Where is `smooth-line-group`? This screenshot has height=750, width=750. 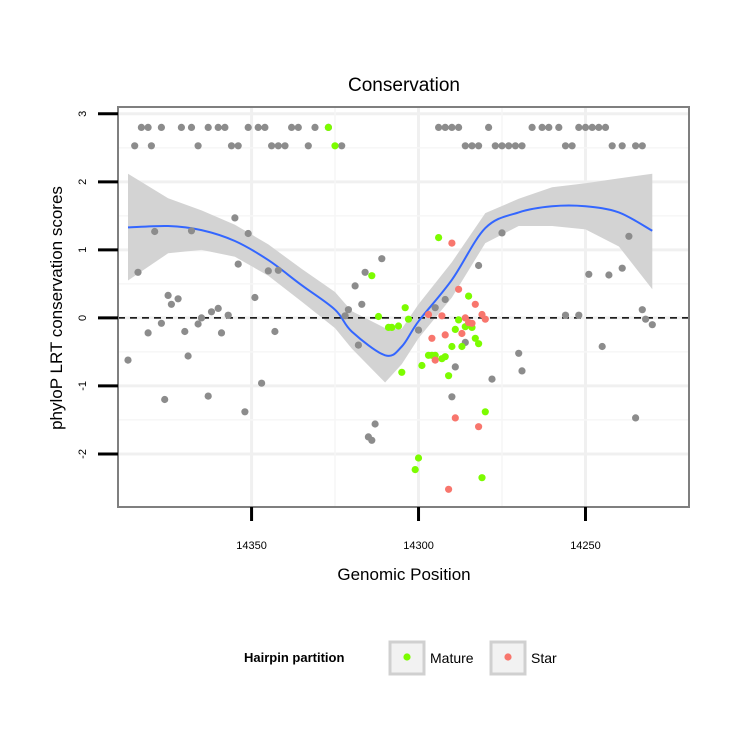 smooth-line-group is located at coordinates (390, 280).